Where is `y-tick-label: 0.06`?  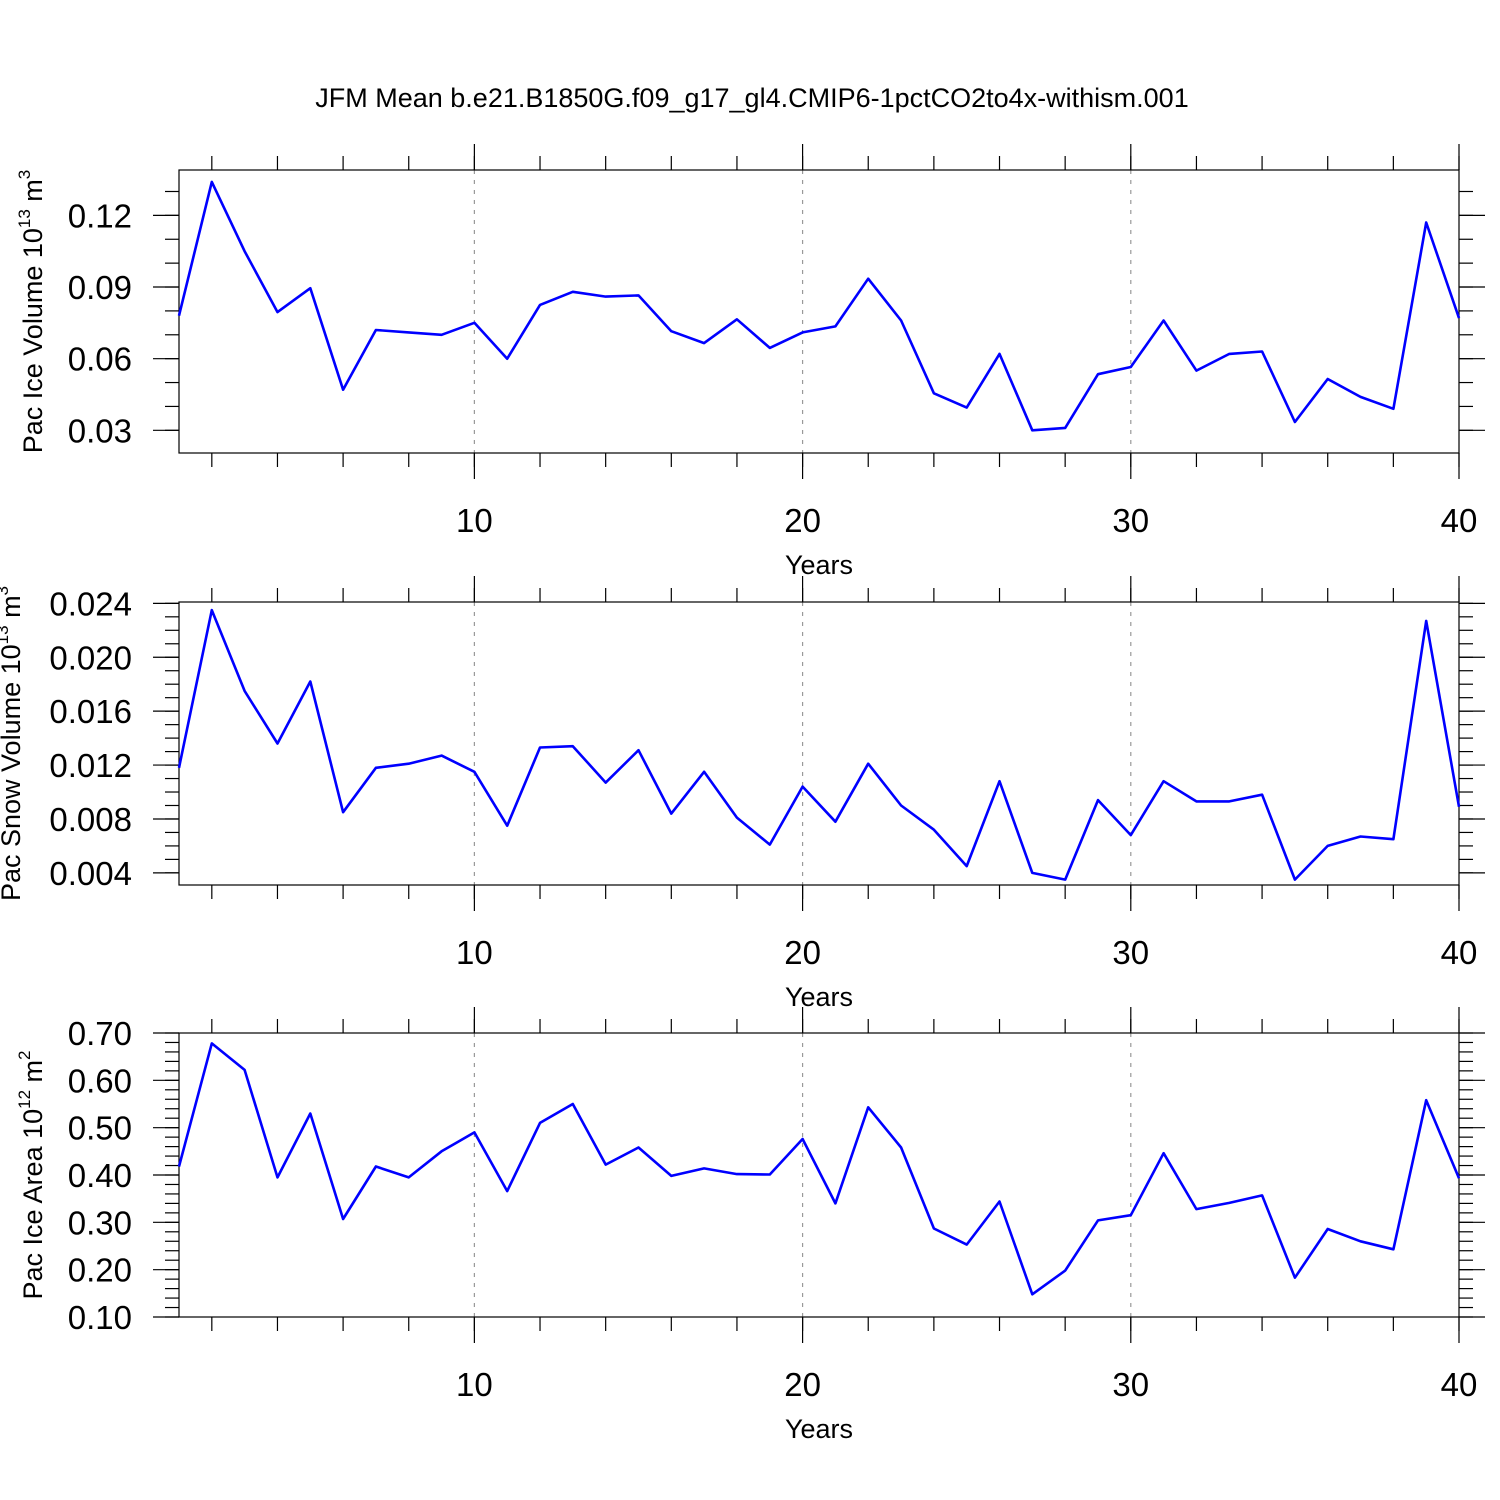 y-tick-label: 0.06 is located at coordinates (100, 359).